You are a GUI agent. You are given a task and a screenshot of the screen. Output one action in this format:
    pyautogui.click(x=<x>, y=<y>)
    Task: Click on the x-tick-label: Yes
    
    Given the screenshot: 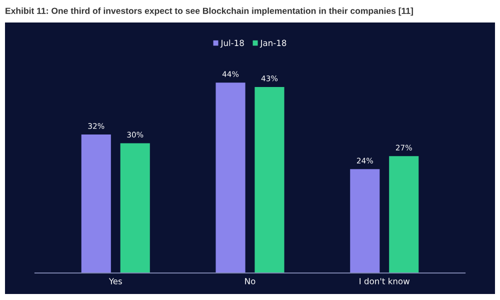 What is the action you would take?
    pyautogui.click(x=115, y=281)
    